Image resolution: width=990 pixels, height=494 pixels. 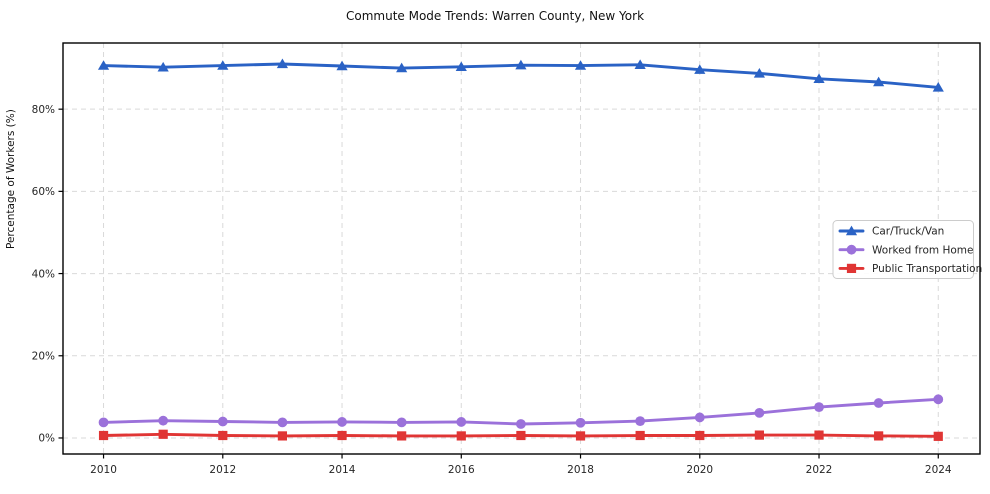 I want to click on legend-item-car-truck-van: Car/Truck/Van, so click(x=891, y=231).